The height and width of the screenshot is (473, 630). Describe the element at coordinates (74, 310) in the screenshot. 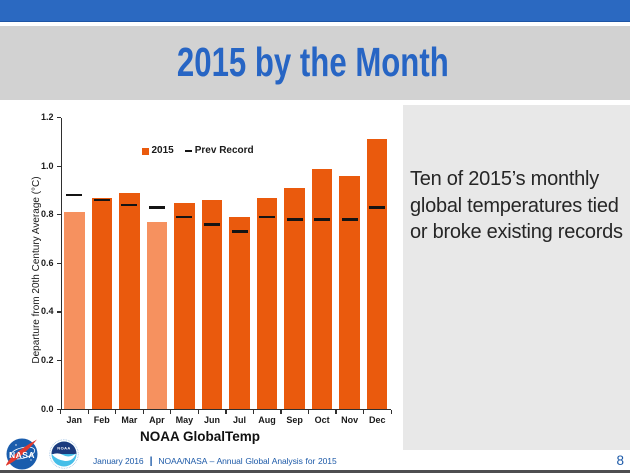

I see `bar-jan` at that location.